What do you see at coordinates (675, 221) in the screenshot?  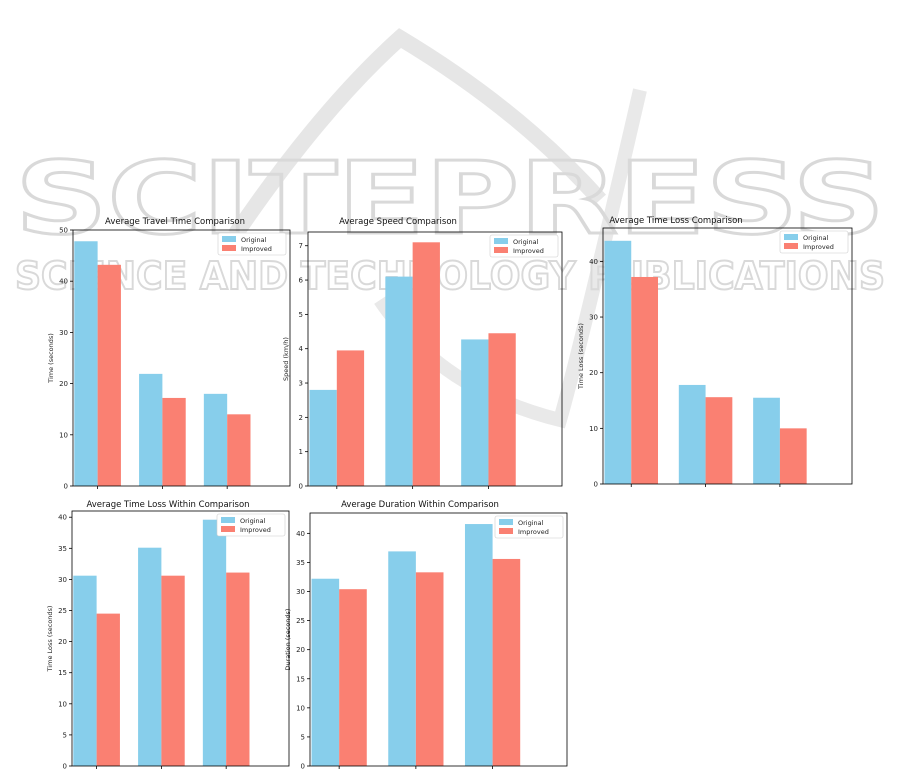 I see `chart-title: Average Time Loss Comparison` at bounding box center [675, 221].